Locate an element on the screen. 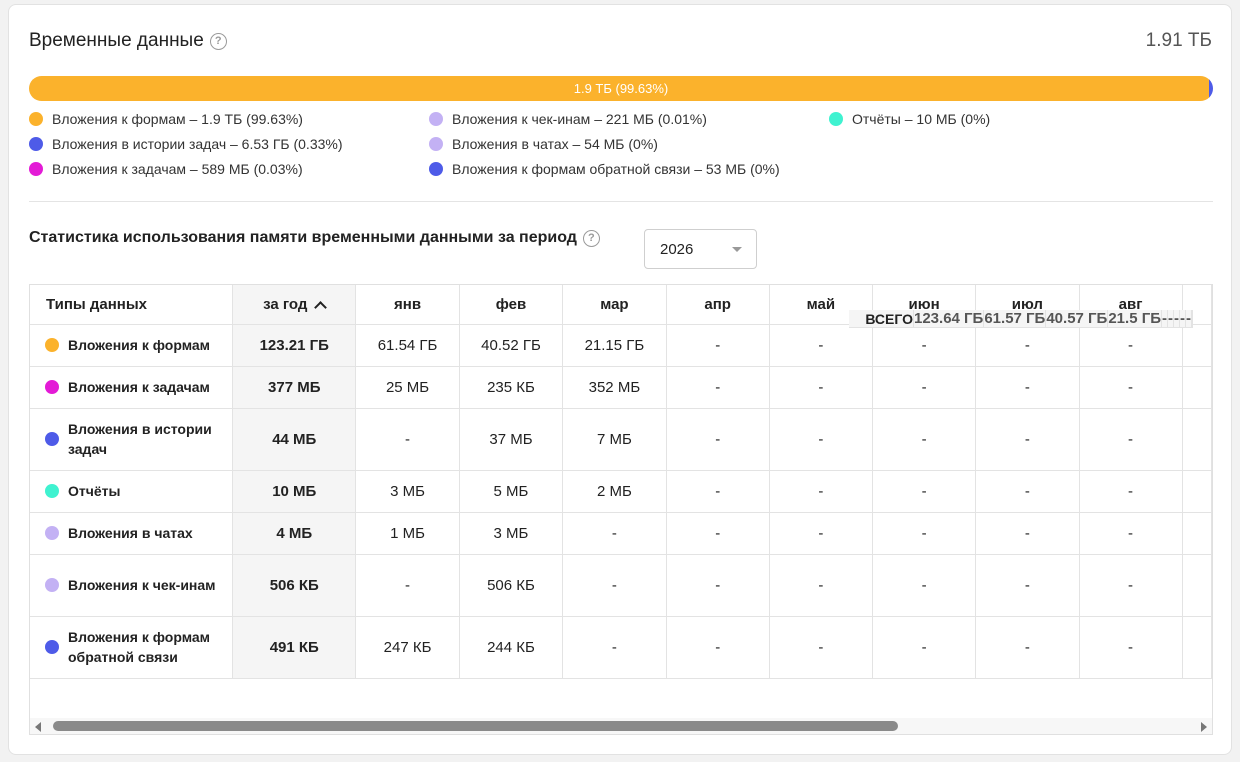  legend-label: Вложения к чек-инам – 221 МБ (0.01%) is located at coordinates (579, 119).